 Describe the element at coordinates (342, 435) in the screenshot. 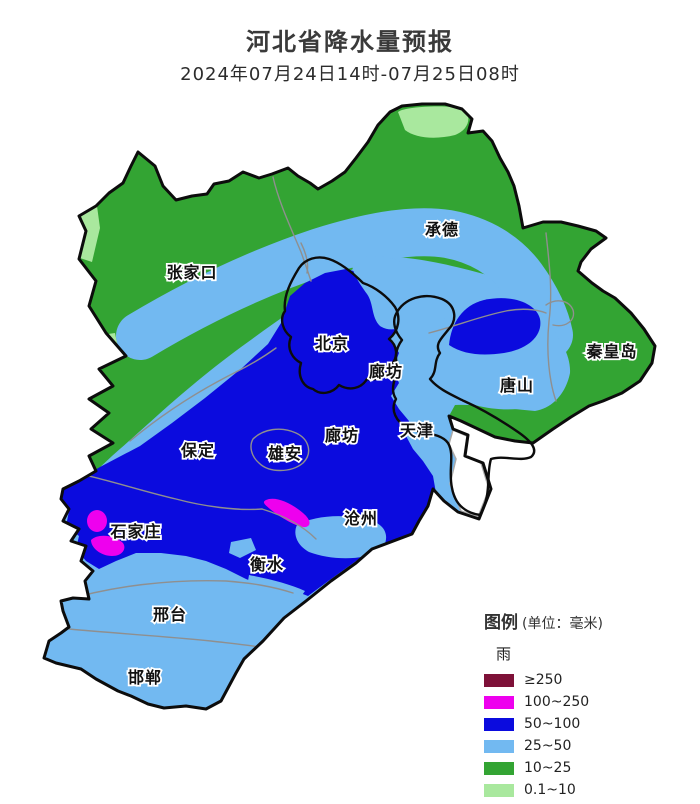

I see `label-langfang: 廊坊` at that location.